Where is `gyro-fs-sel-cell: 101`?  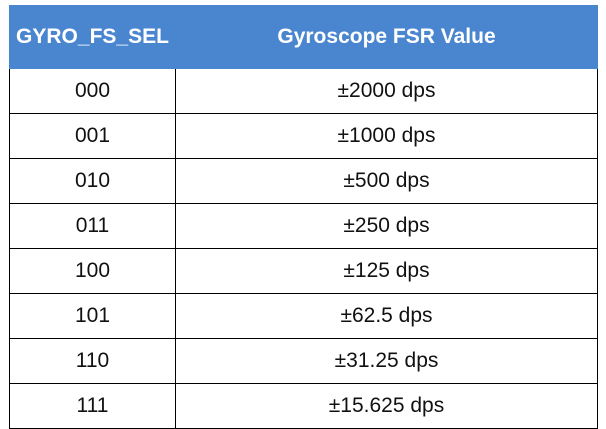
gyro-fs-sel-cell: 101 is located at coordinates (92, 316).